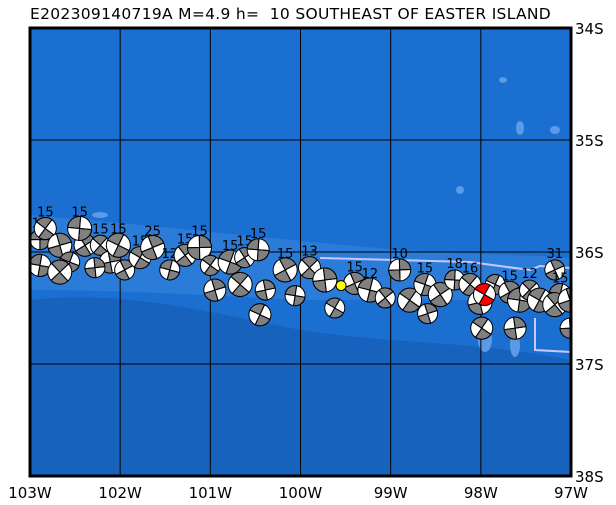  Describe the element at coordinates (391, 493) in the screenshot. I see `longitude-tick-label: 99W` at that location.